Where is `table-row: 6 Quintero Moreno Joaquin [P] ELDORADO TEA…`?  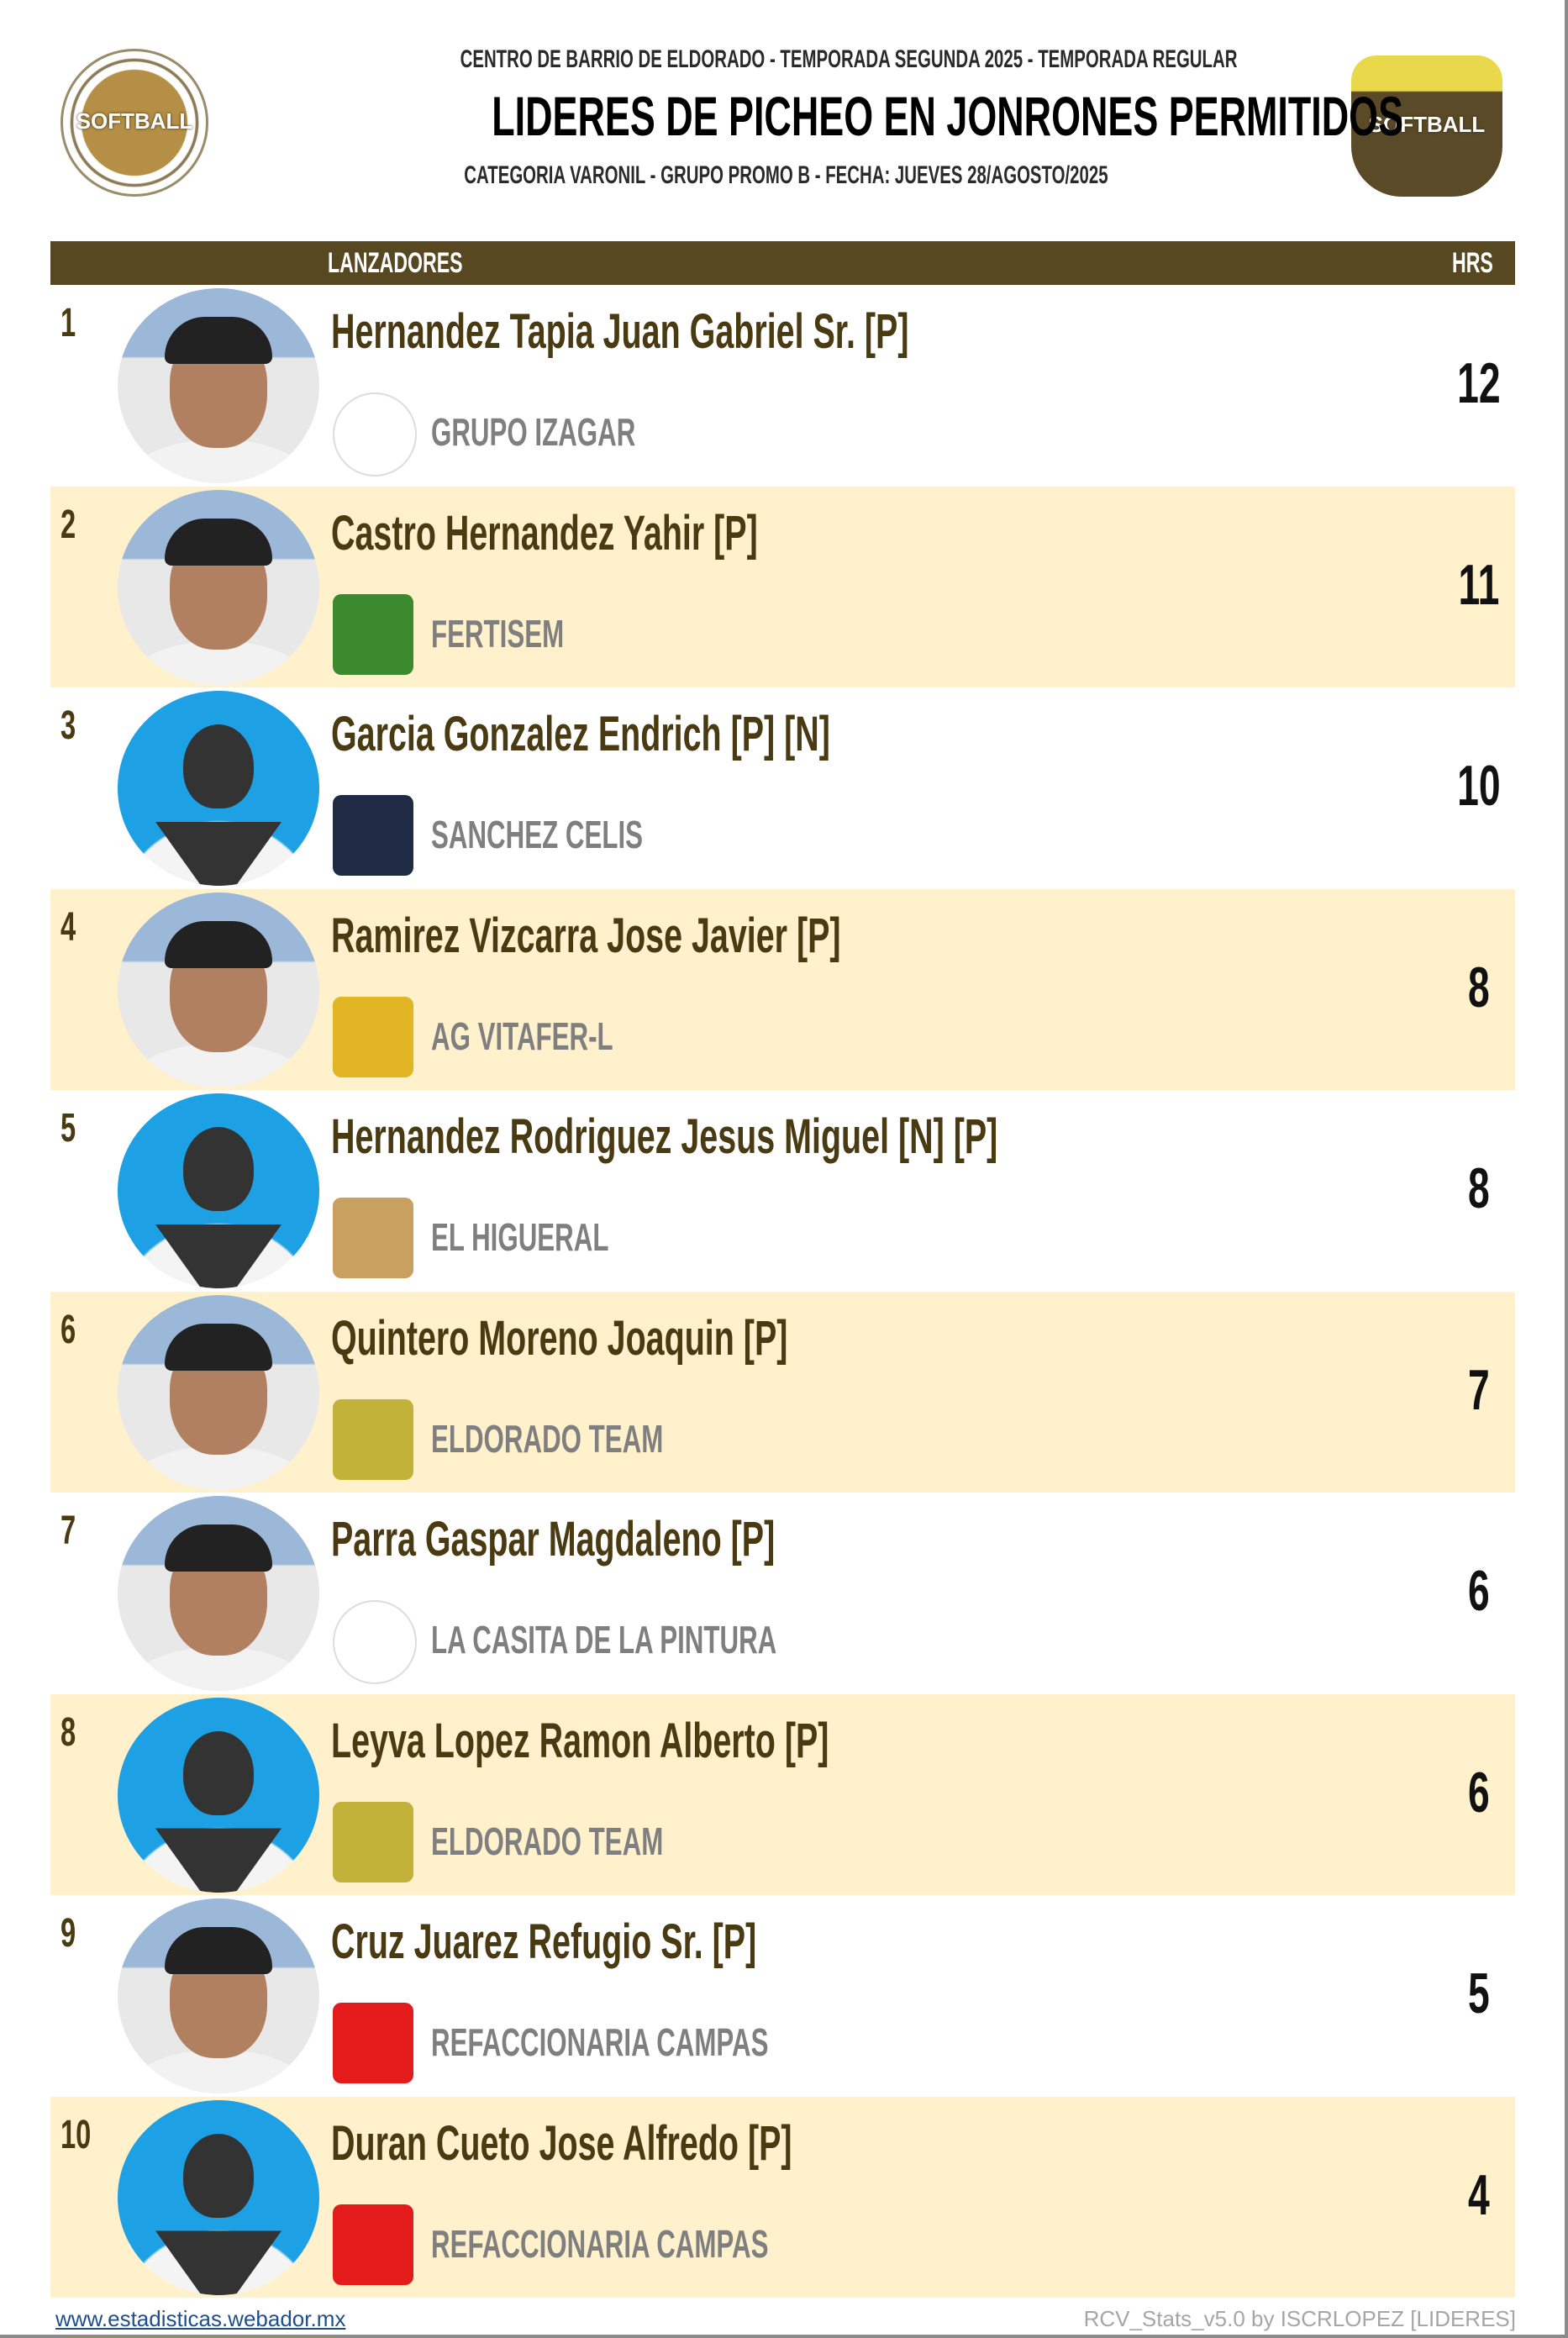 table-row: 6 Quintero Moreno Joaquin [P] ELDORADO TEA… is located at coordinates (783, 1392).